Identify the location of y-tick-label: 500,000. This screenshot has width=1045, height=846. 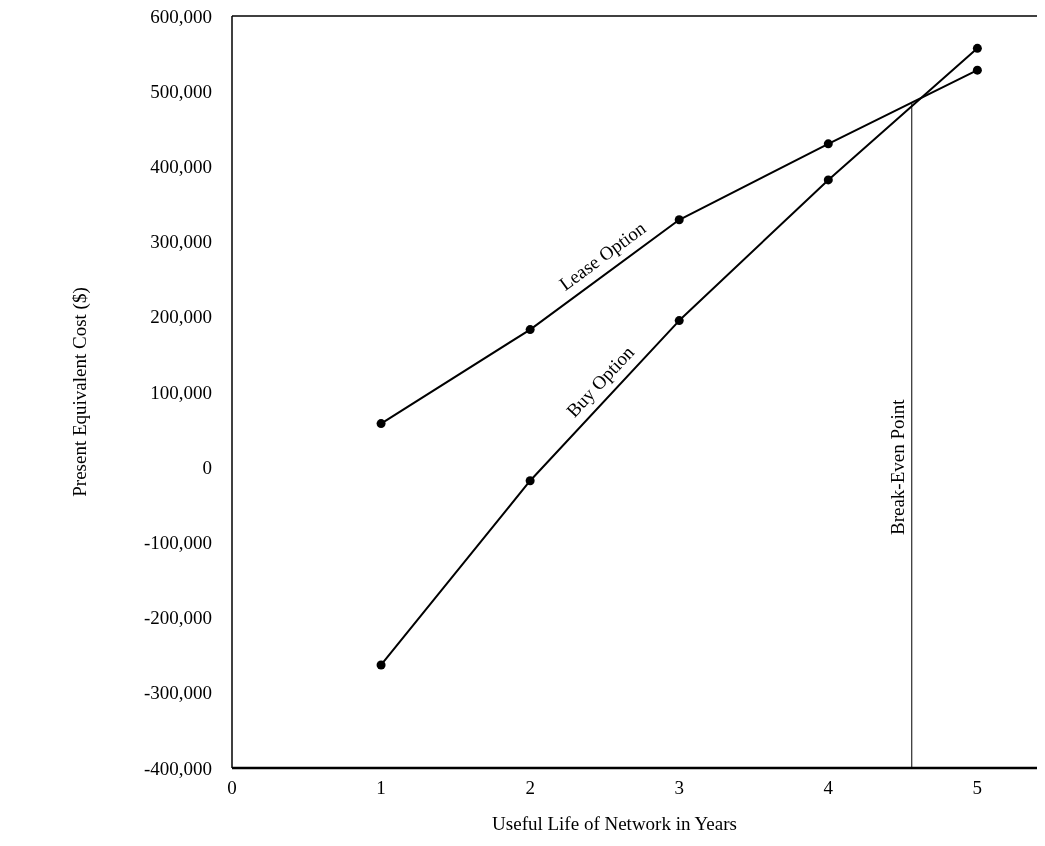
(181, 91).